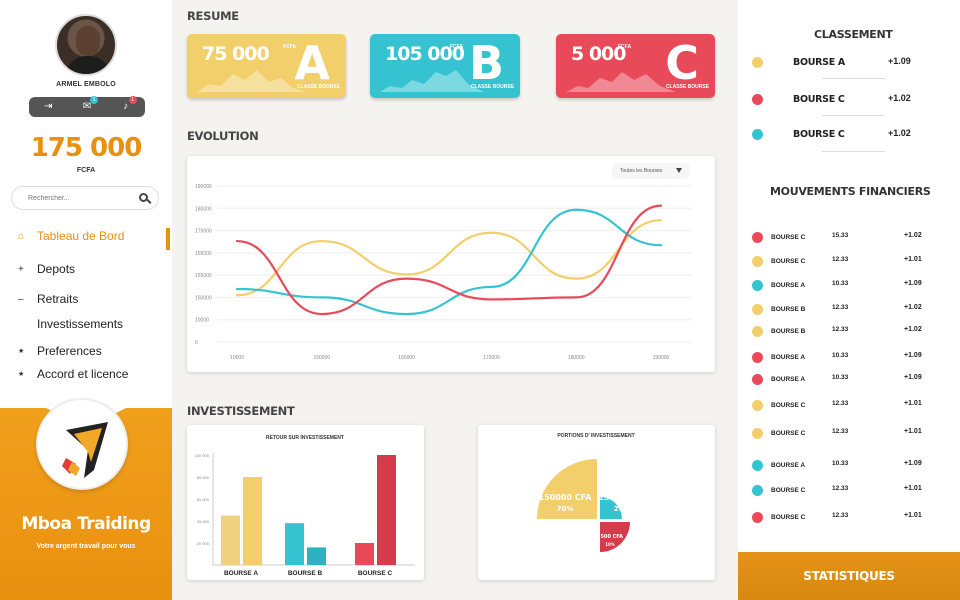 Image resolution: width=960 pixels, height=600 pixels. I want to click on x-tick-label: 10000, so click(237, 358).